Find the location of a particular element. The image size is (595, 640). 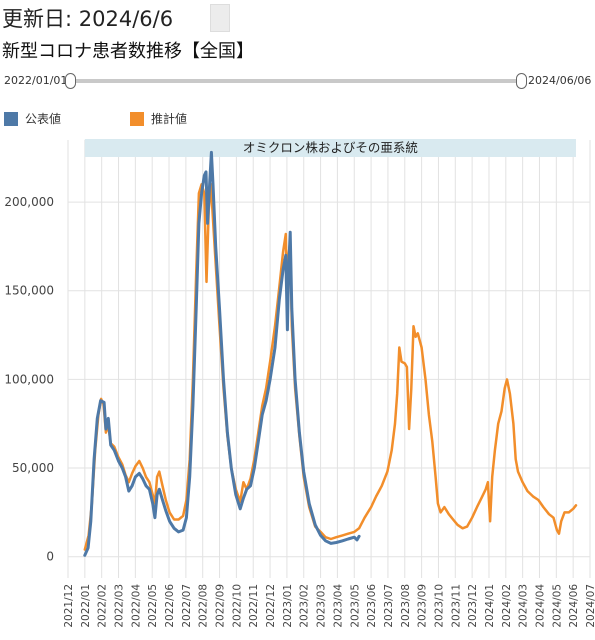

slider-start-label: 2022/01/01 is located at coordinates (36, 80).